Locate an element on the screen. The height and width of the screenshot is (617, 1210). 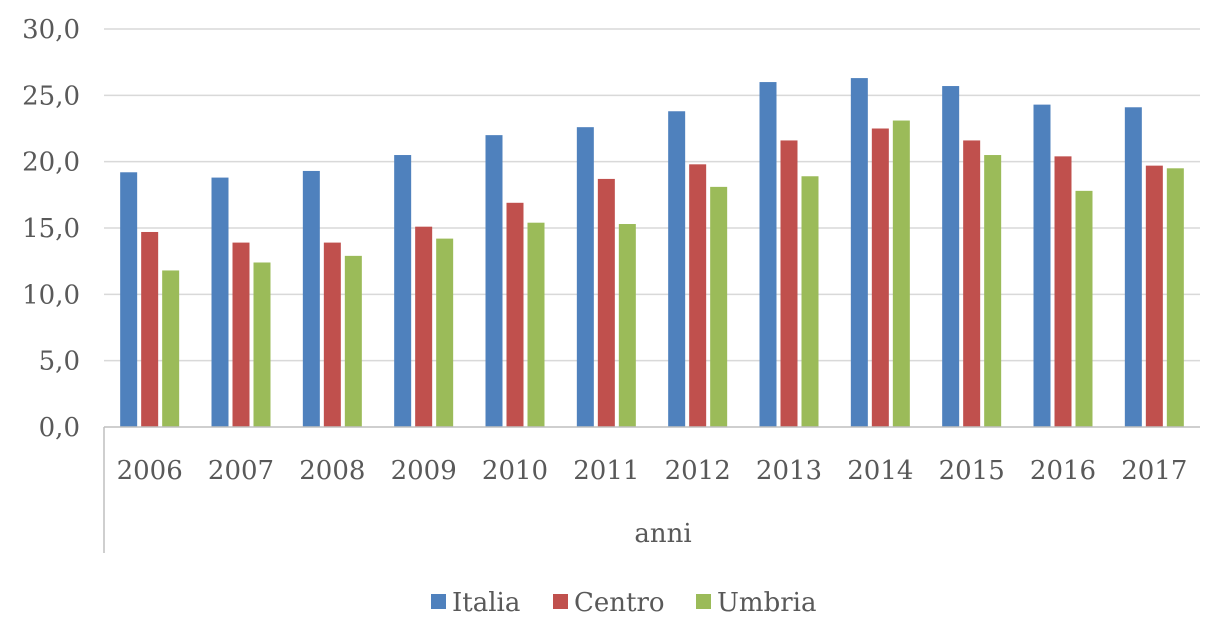
x-tick-label: 2010 is located at coordinates (515, 471).